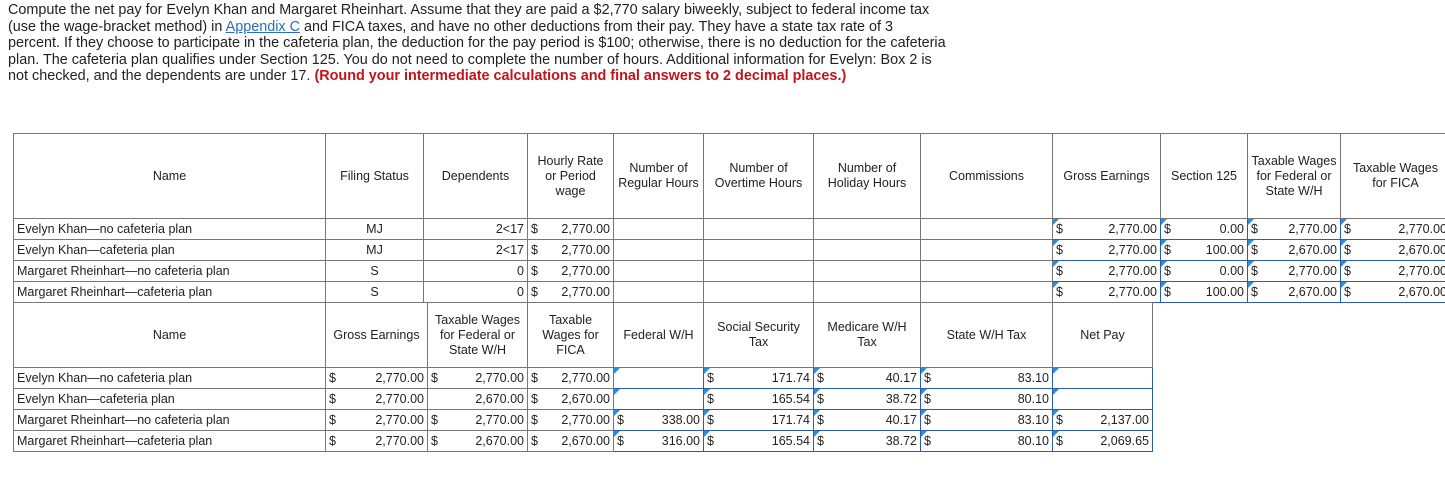 The height and width of the screenshot is (487, 1445). What do you see at coordinates (374, 250) in the screenshot?
I see `cell: MJ` at bounding box center [374, 250].